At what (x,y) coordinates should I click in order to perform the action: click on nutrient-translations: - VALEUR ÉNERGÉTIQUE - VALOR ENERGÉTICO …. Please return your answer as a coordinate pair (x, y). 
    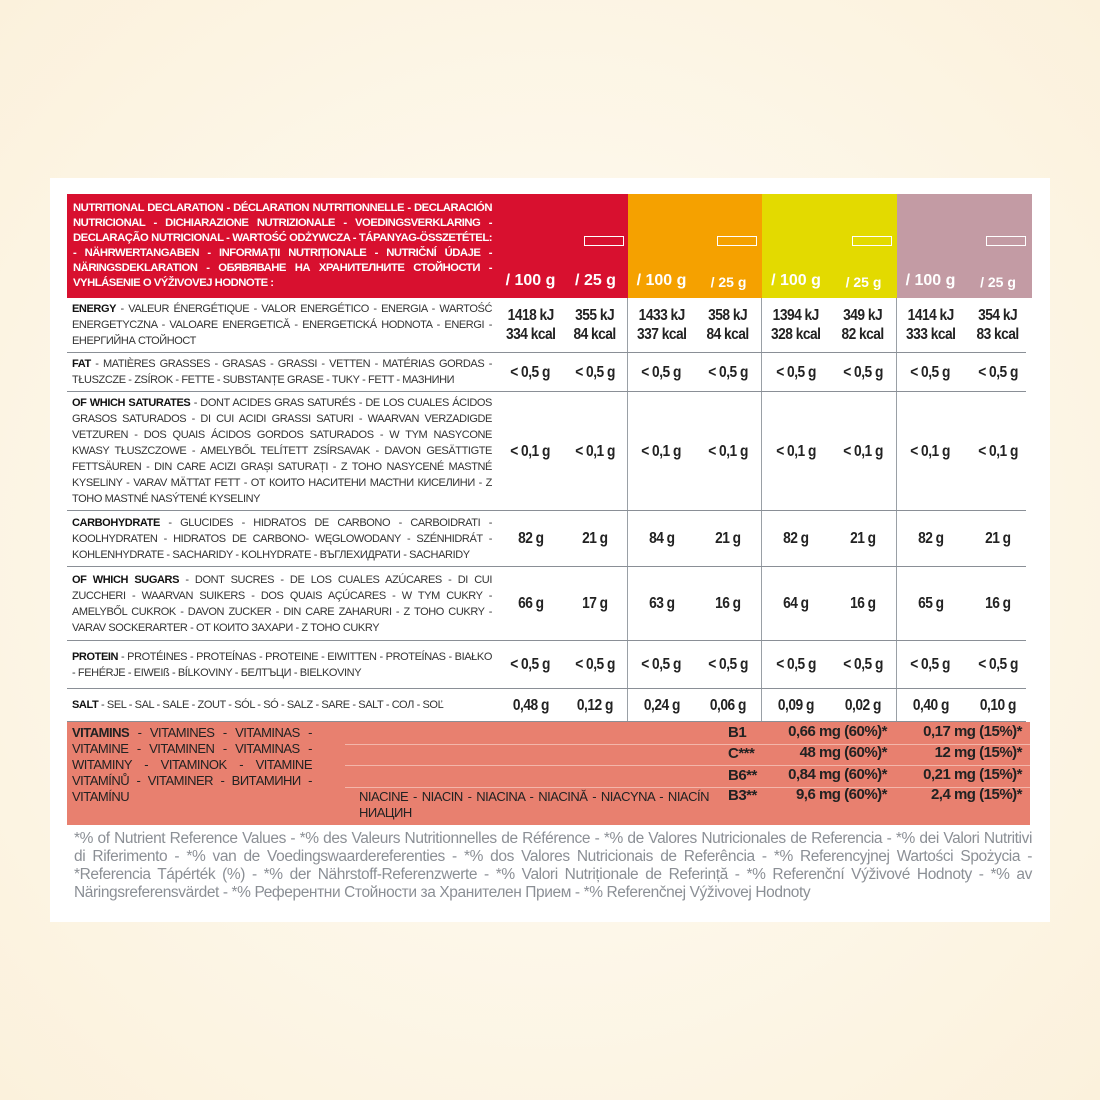
    Looking at the image, I should click on (282, 325).